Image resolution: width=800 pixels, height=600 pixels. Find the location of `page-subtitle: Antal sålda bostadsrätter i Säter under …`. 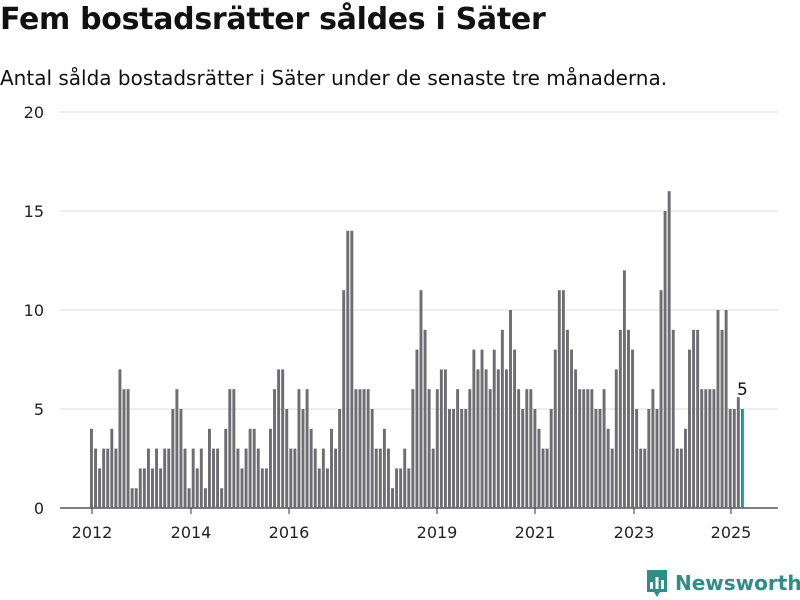

page-subtitle: Antal sålda bostadsrätter i Säter under … is located at coordinates (334, 78).